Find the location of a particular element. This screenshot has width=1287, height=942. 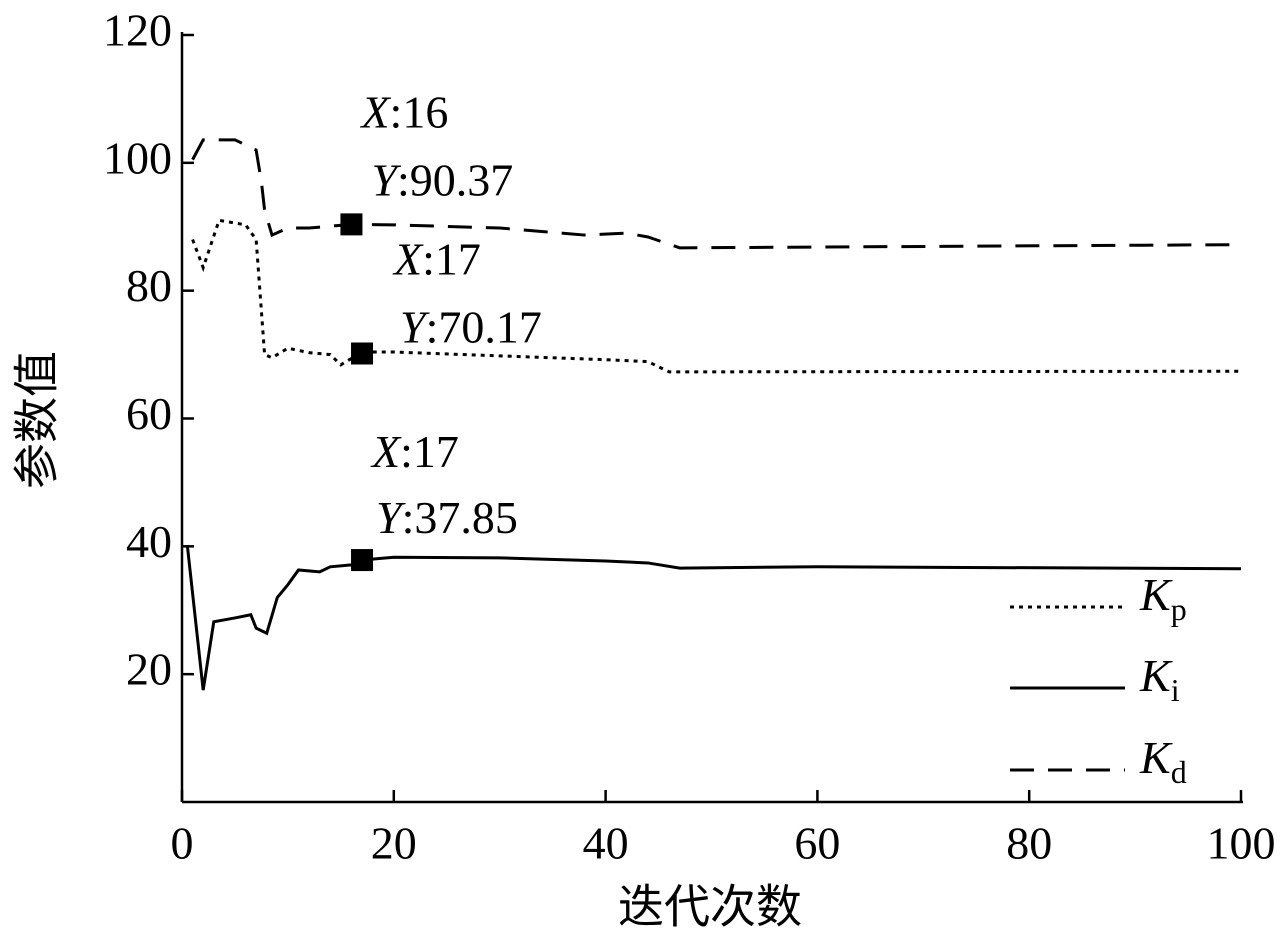

x-tick-label: 100 is located at coordinates (1241, 843).